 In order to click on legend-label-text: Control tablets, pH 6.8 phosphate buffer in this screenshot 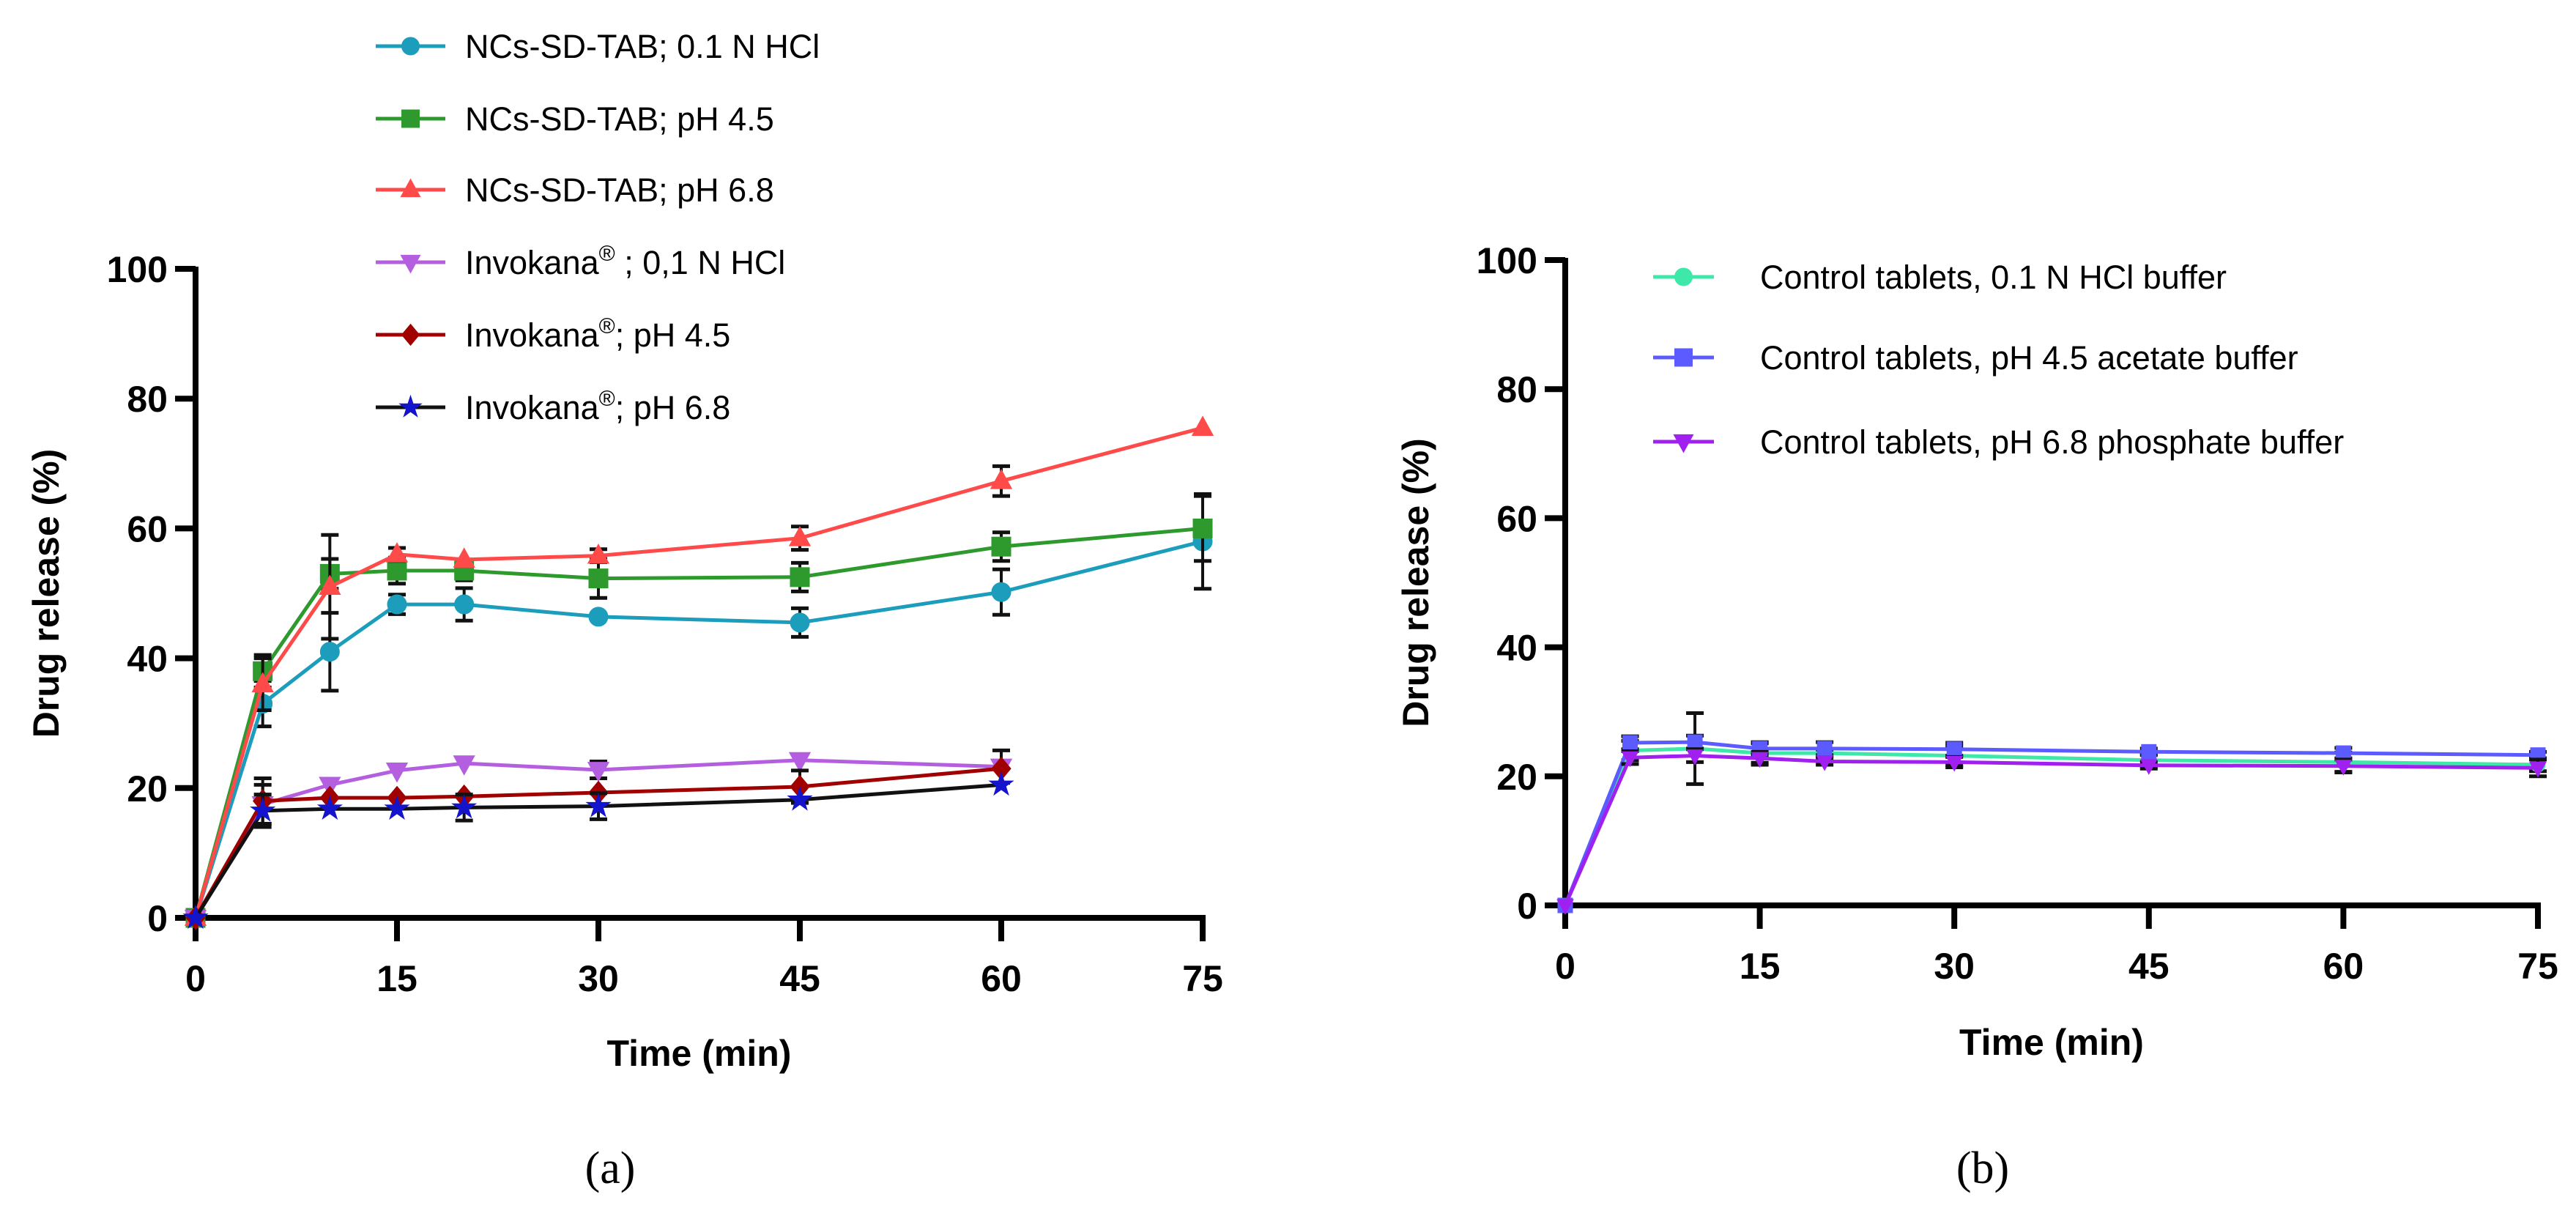, I will do `click(2052, 442)`.